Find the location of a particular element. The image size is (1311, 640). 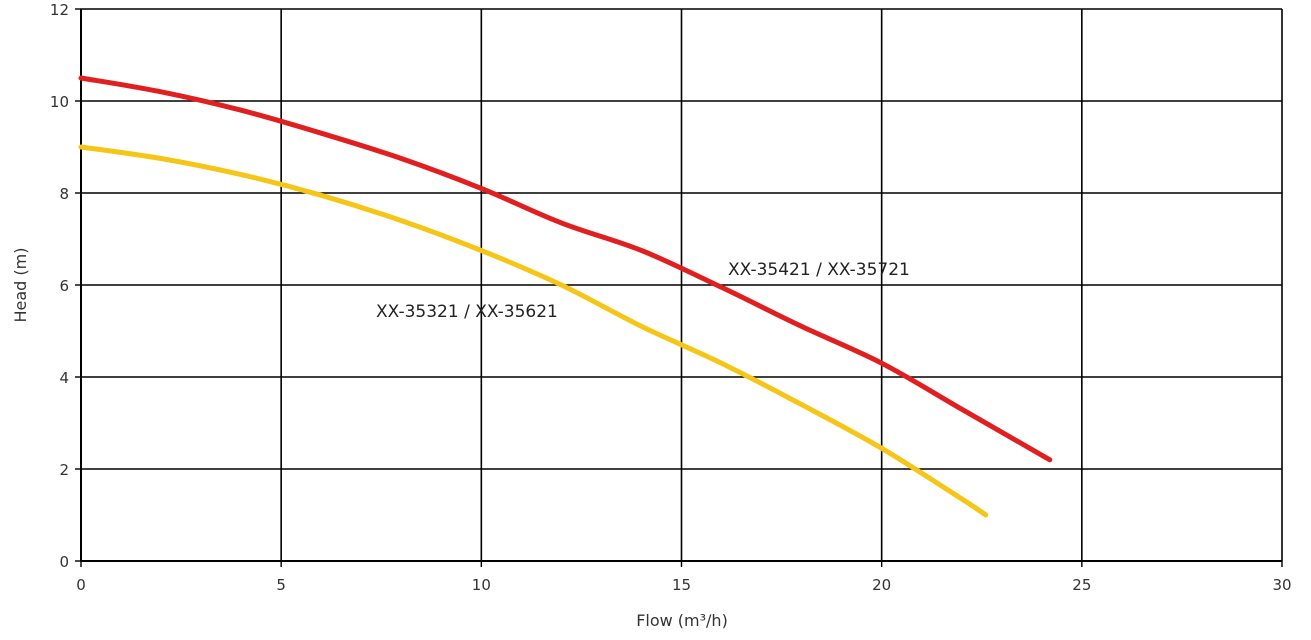

x-tick-label: 30 is located at coordinates (1281, 585).